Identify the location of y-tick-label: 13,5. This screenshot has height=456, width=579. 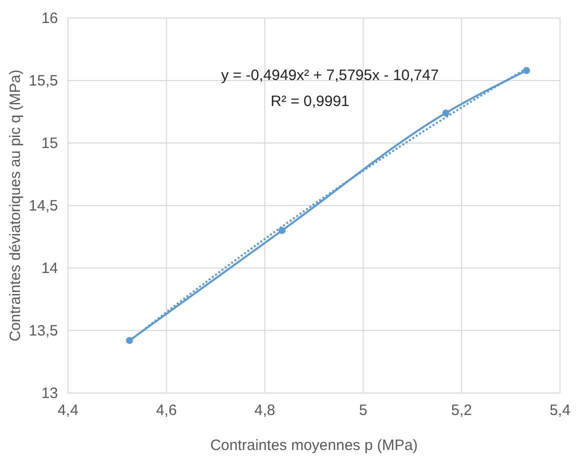
(43, 331).